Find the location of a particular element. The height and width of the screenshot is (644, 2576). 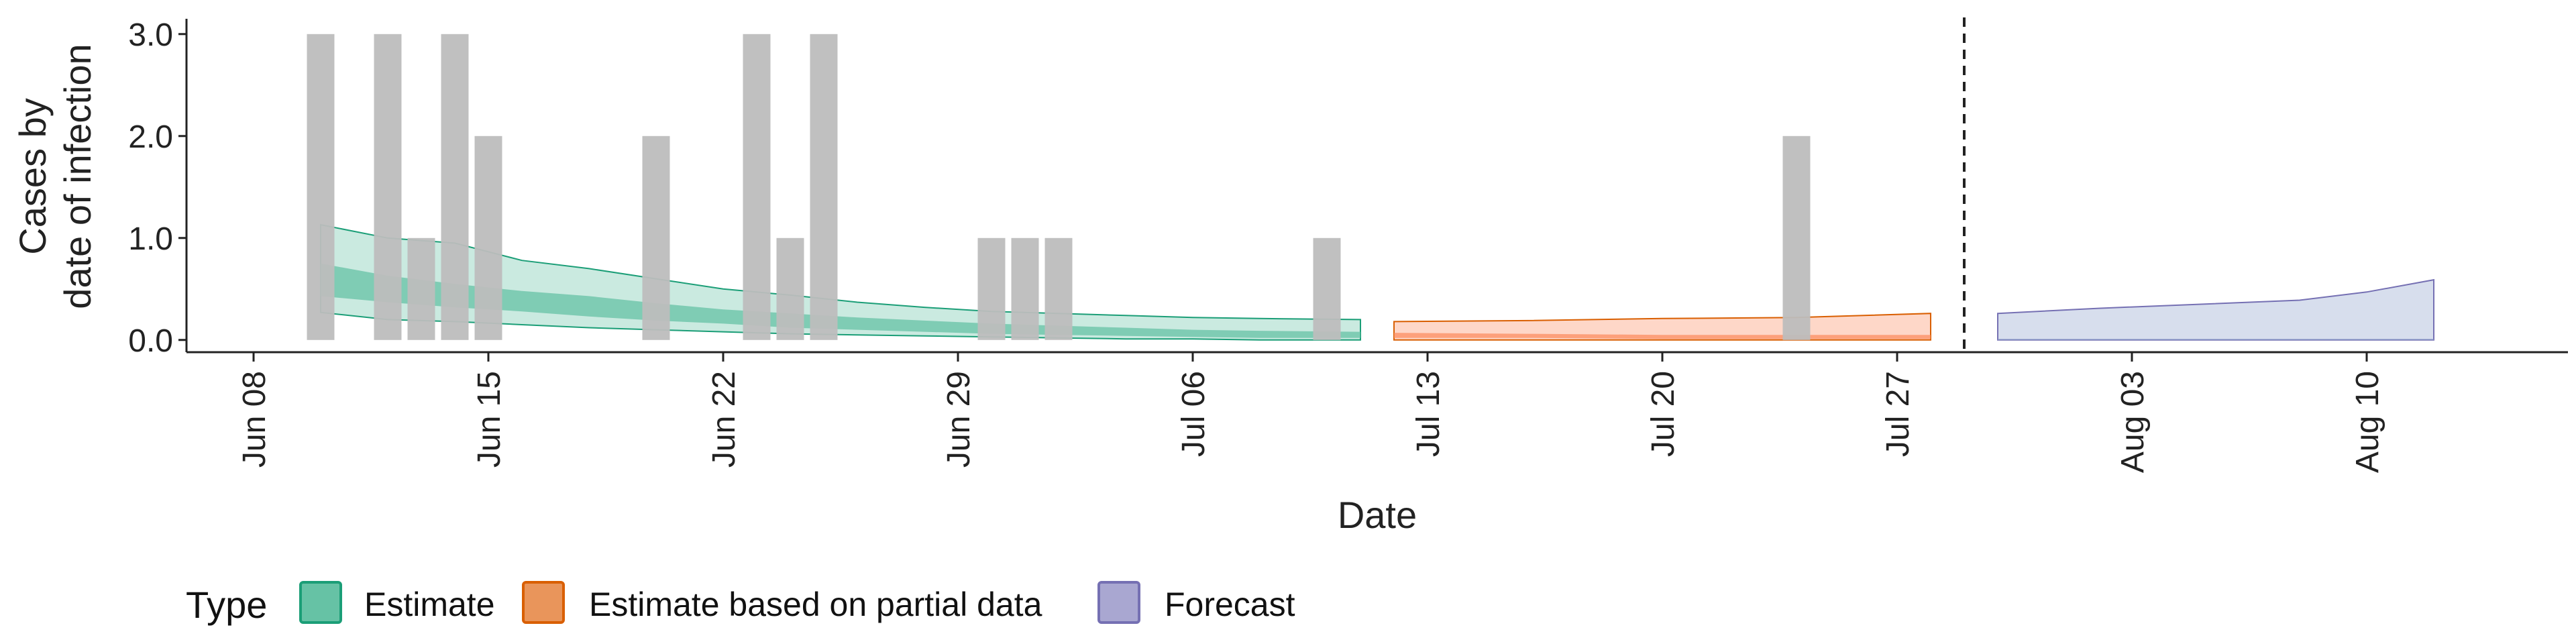

y-axis-label-line-2: date of infection is located at coordinates (77, 176).